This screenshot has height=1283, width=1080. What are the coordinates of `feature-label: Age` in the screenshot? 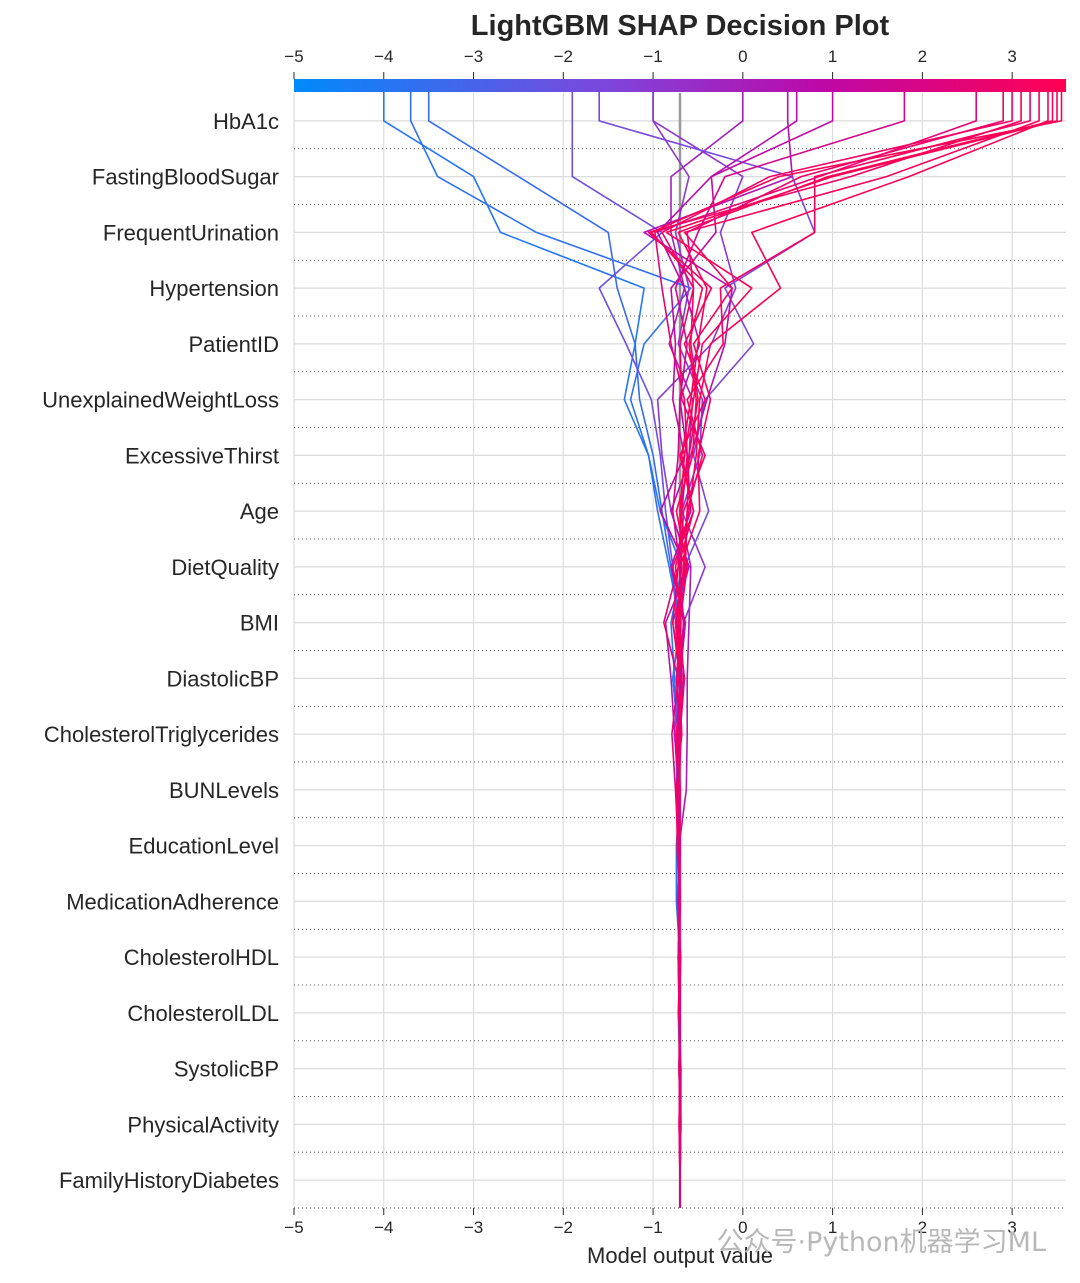 It's located at (259, 511).